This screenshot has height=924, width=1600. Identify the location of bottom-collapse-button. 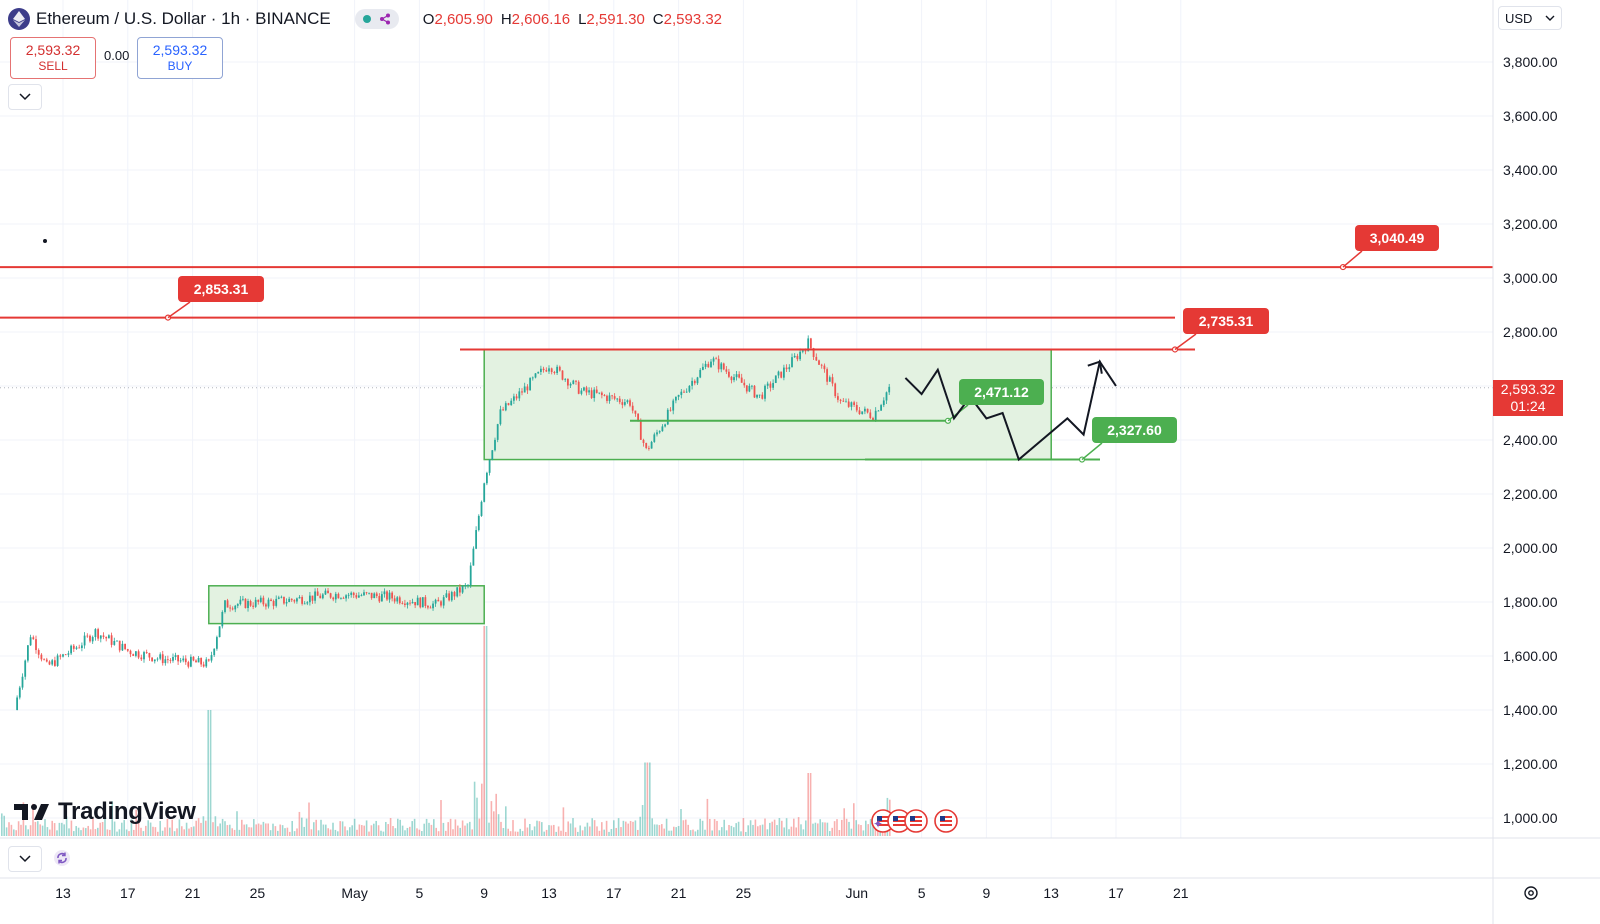
(25, 859).